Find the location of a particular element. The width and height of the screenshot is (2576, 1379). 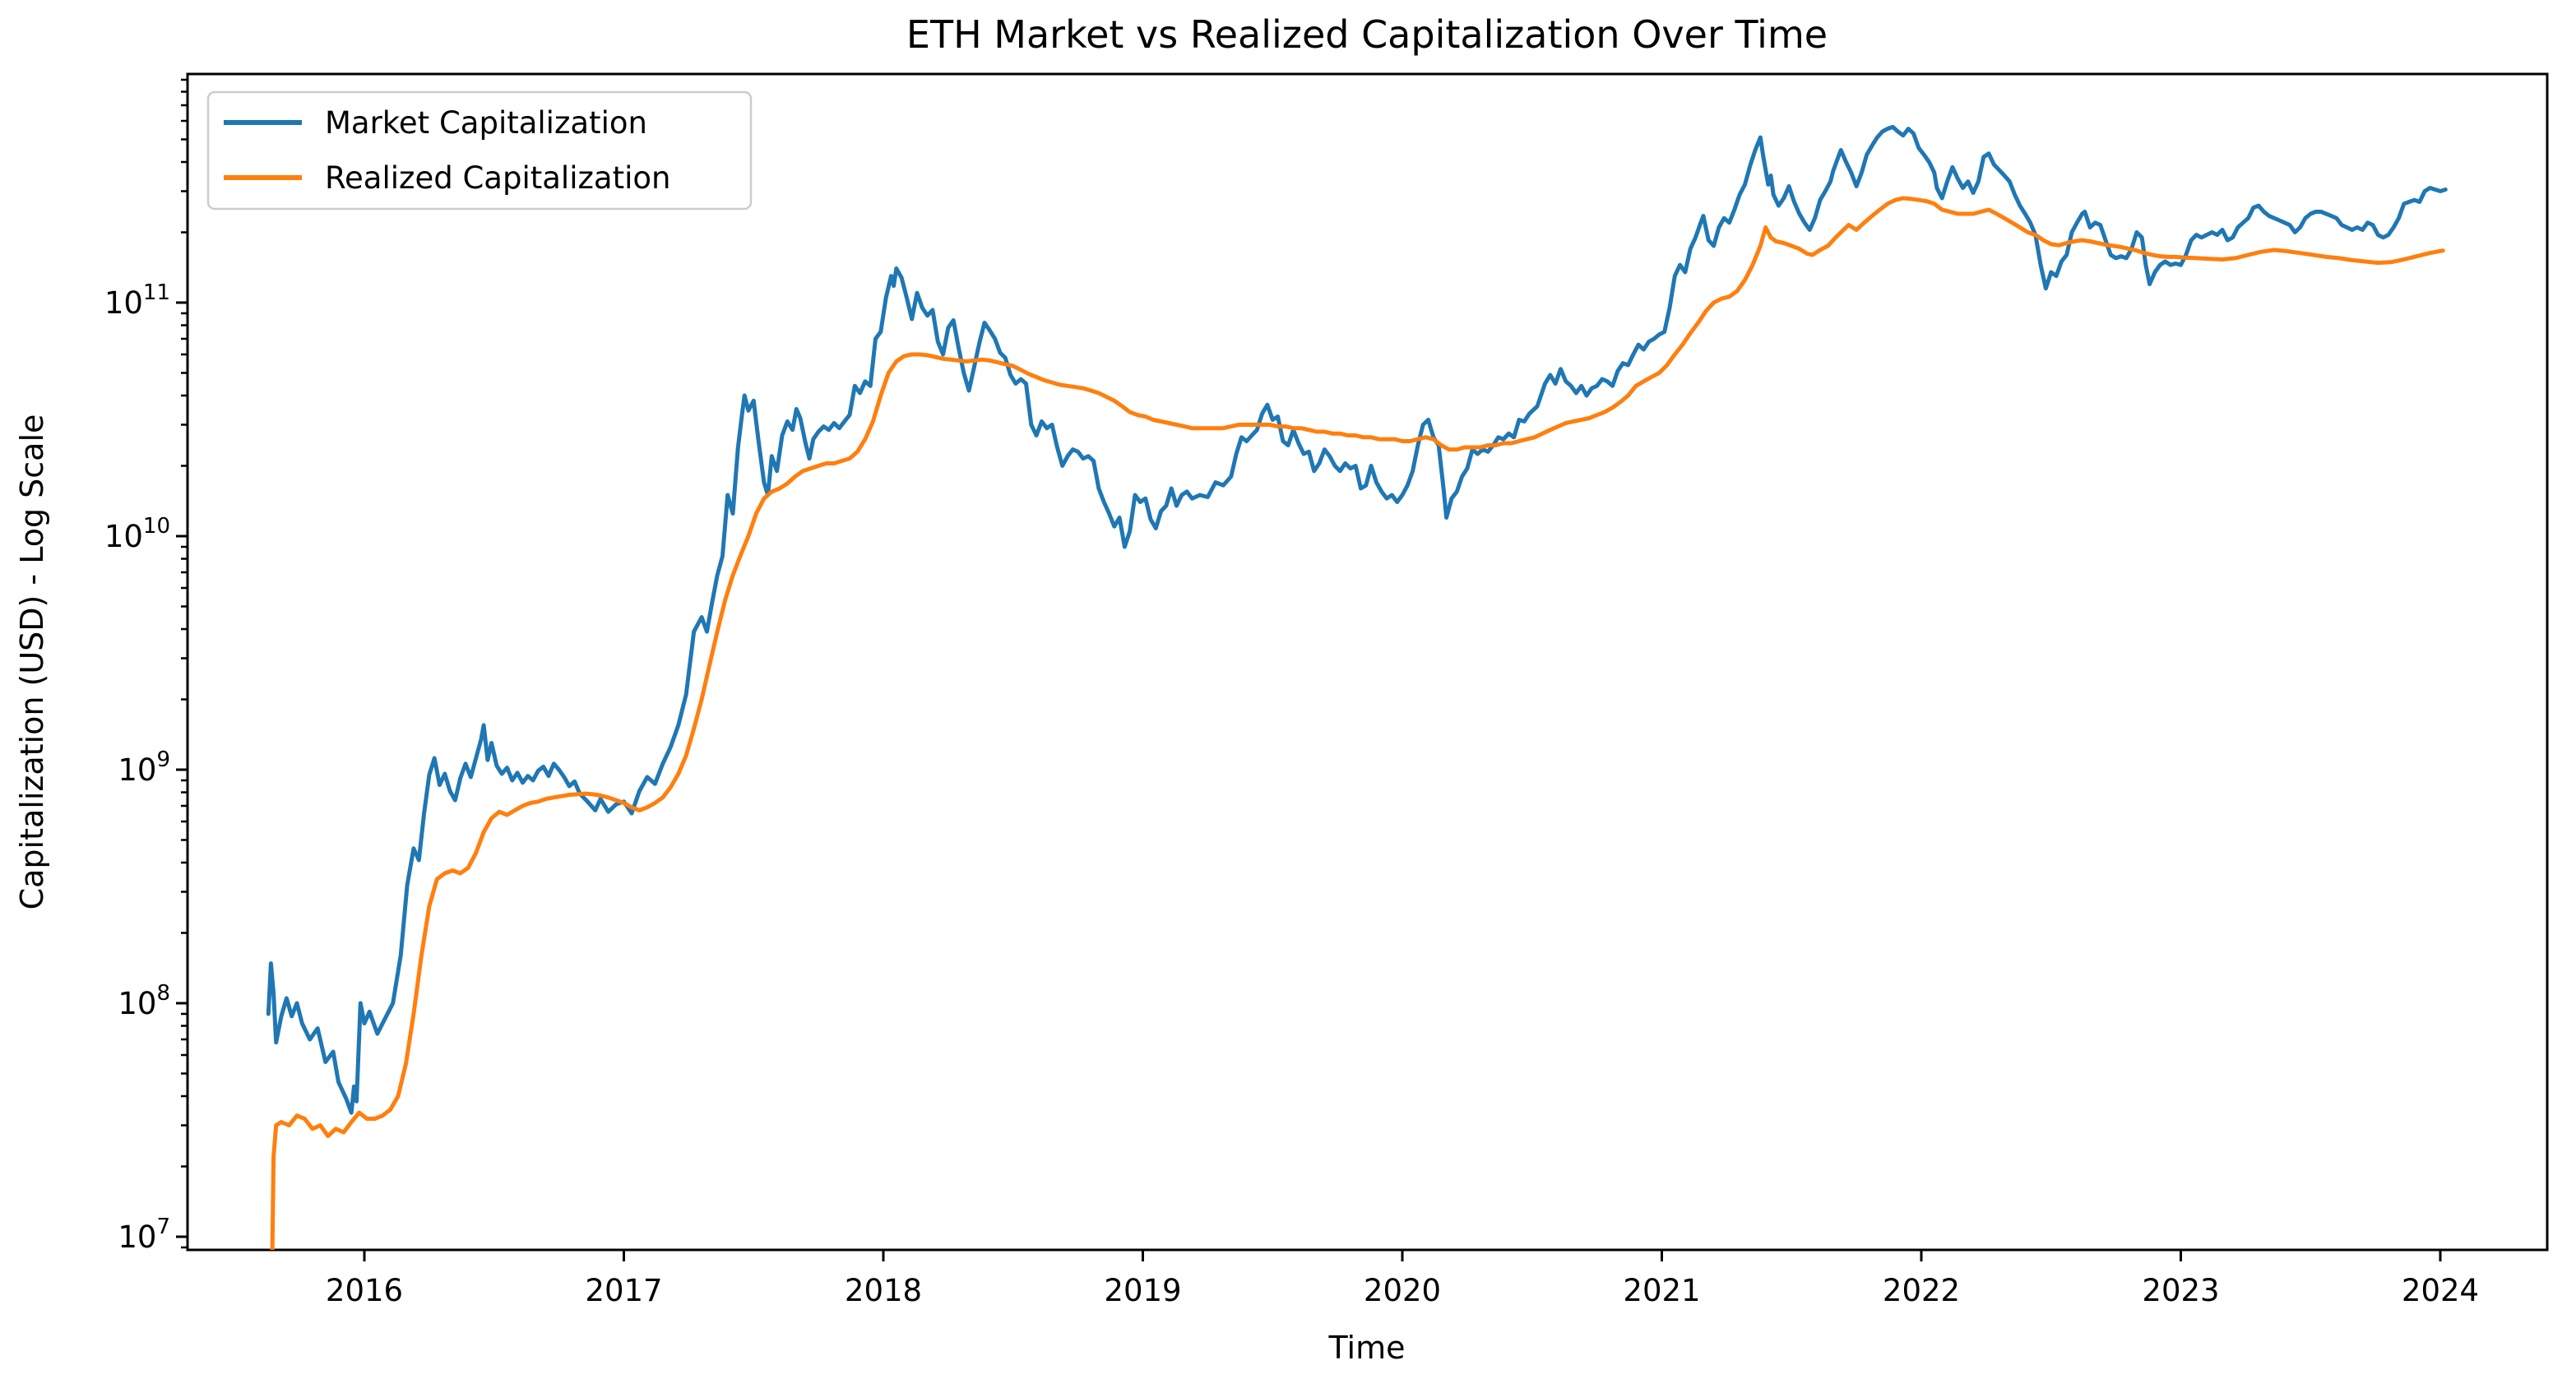

x-axis-label: Time is located at coordinates (1367, 1348).